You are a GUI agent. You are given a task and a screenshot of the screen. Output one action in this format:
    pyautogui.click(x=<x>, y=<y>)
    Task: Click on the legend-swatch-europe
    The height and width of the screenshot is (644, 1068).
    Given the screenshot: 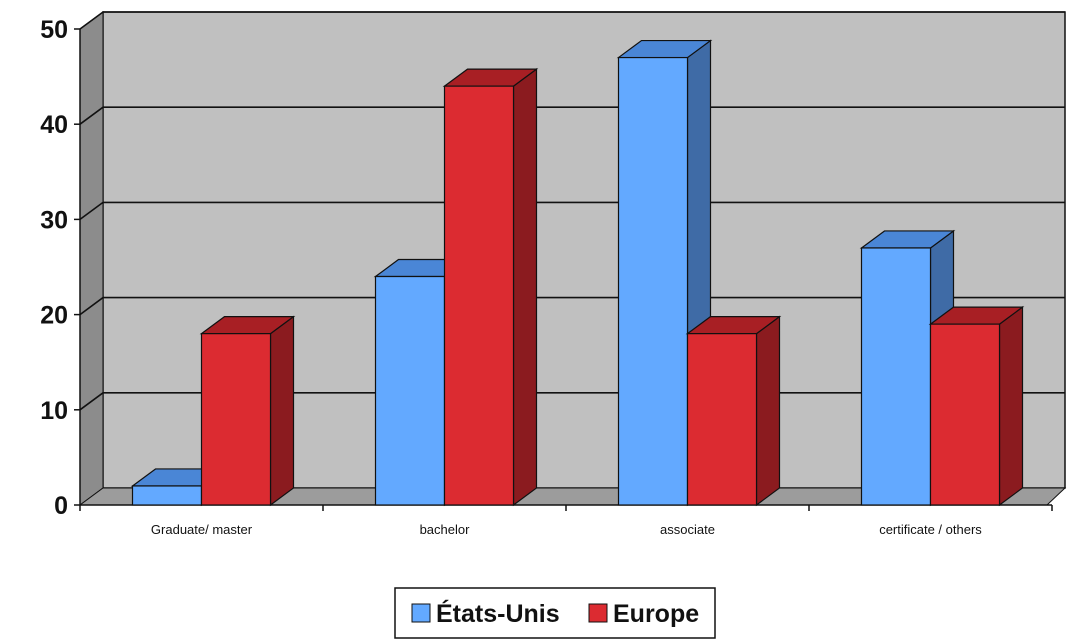 What is the action you would take?
    pyautogui.click(x=598, y=613)
    